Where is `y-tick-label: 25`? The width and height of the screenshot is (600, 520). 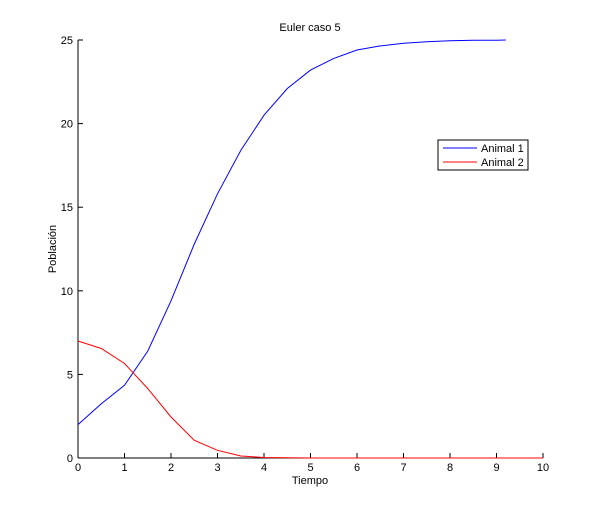 y-tick-label: 25 is located at coordinates (67, 41).